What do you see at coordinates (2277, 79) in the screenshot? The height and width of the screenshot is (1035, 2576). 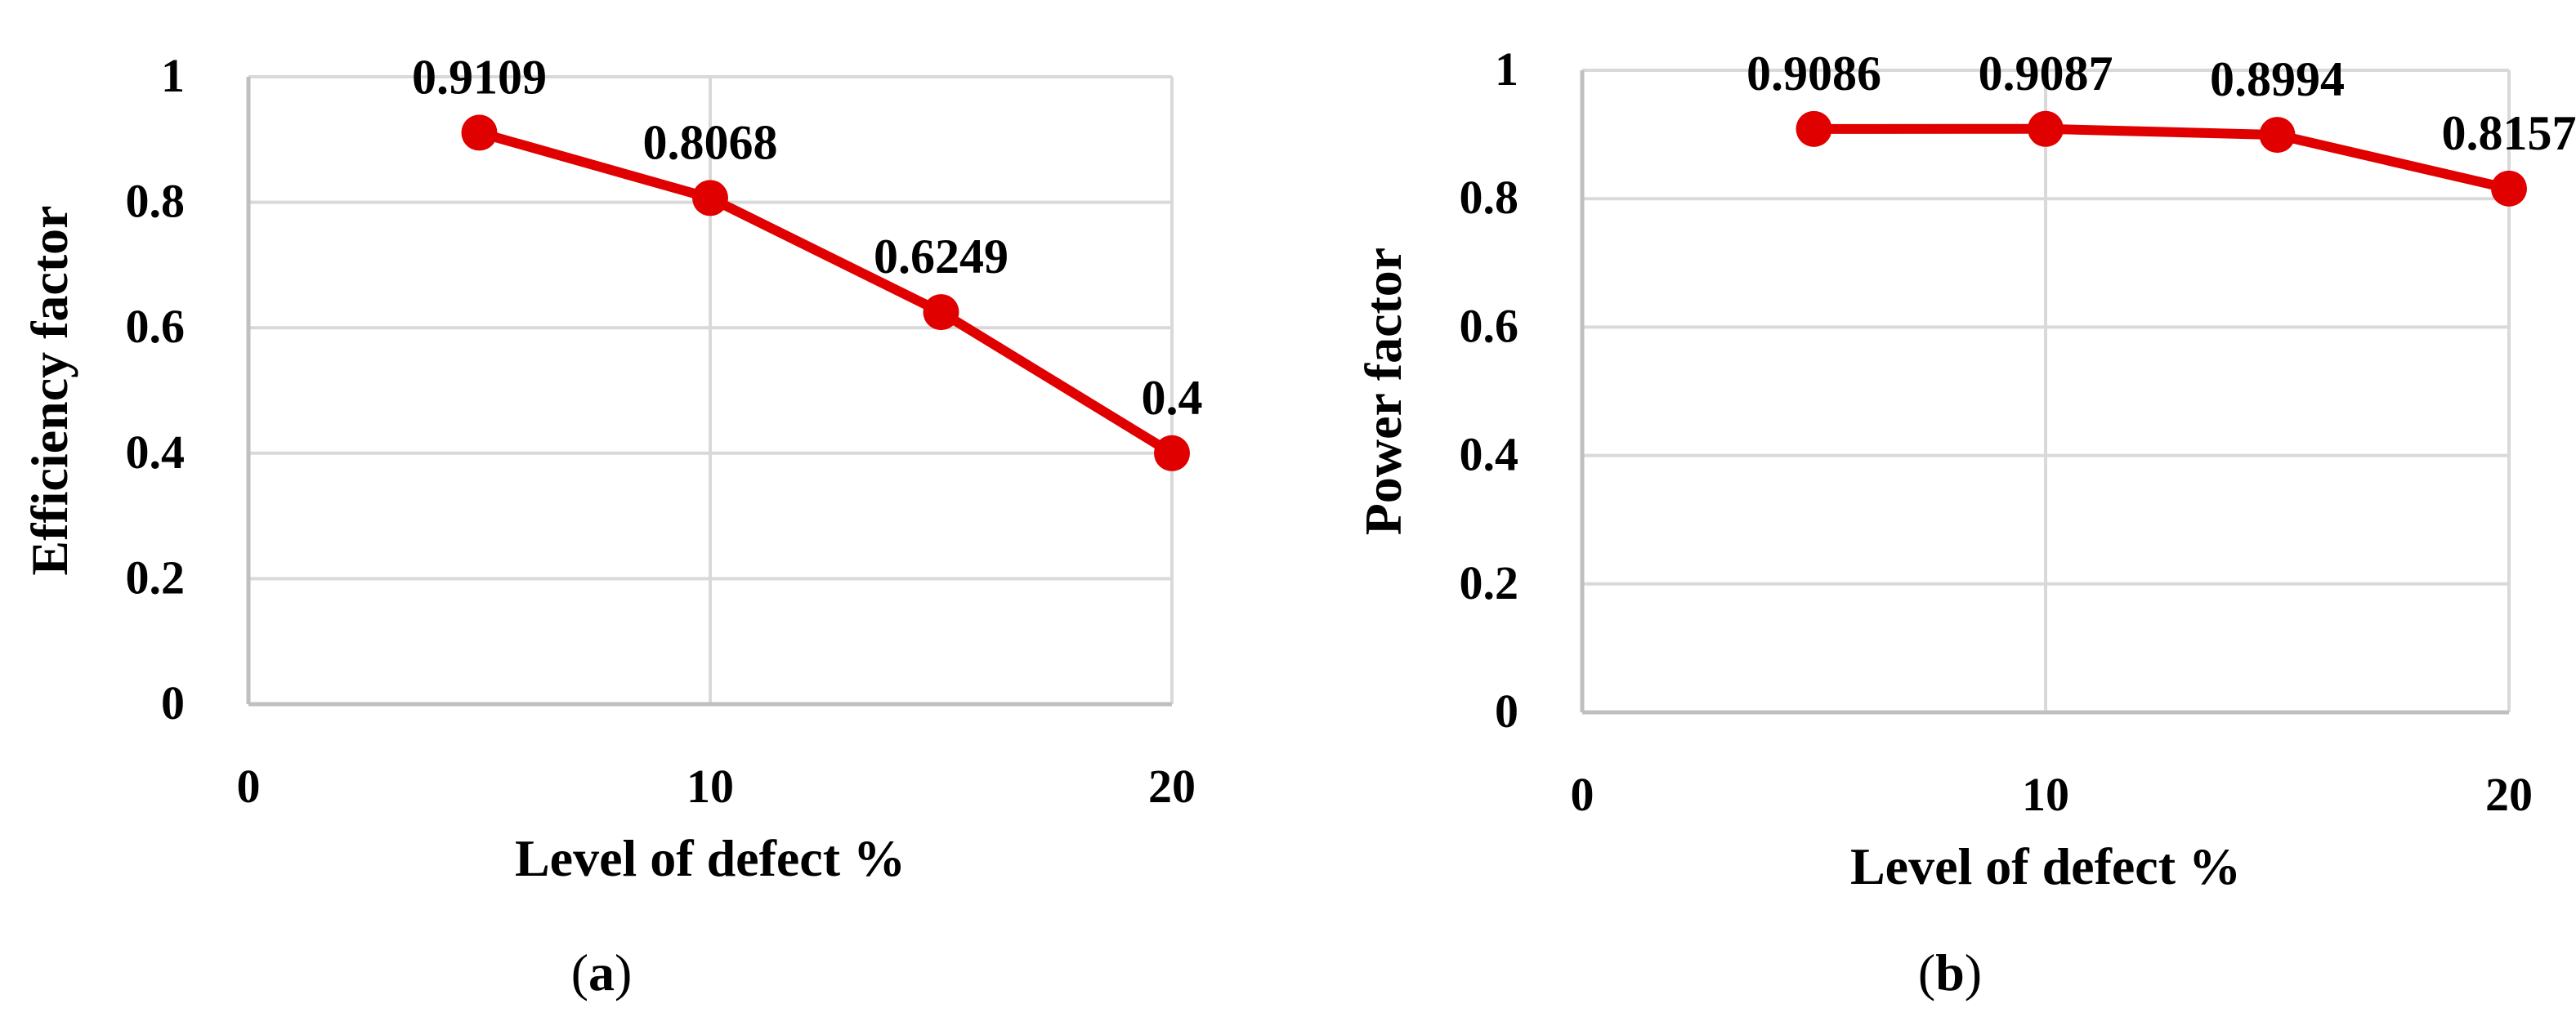 I see `data-label: 0.8994` at bounding box center [2277, 79].